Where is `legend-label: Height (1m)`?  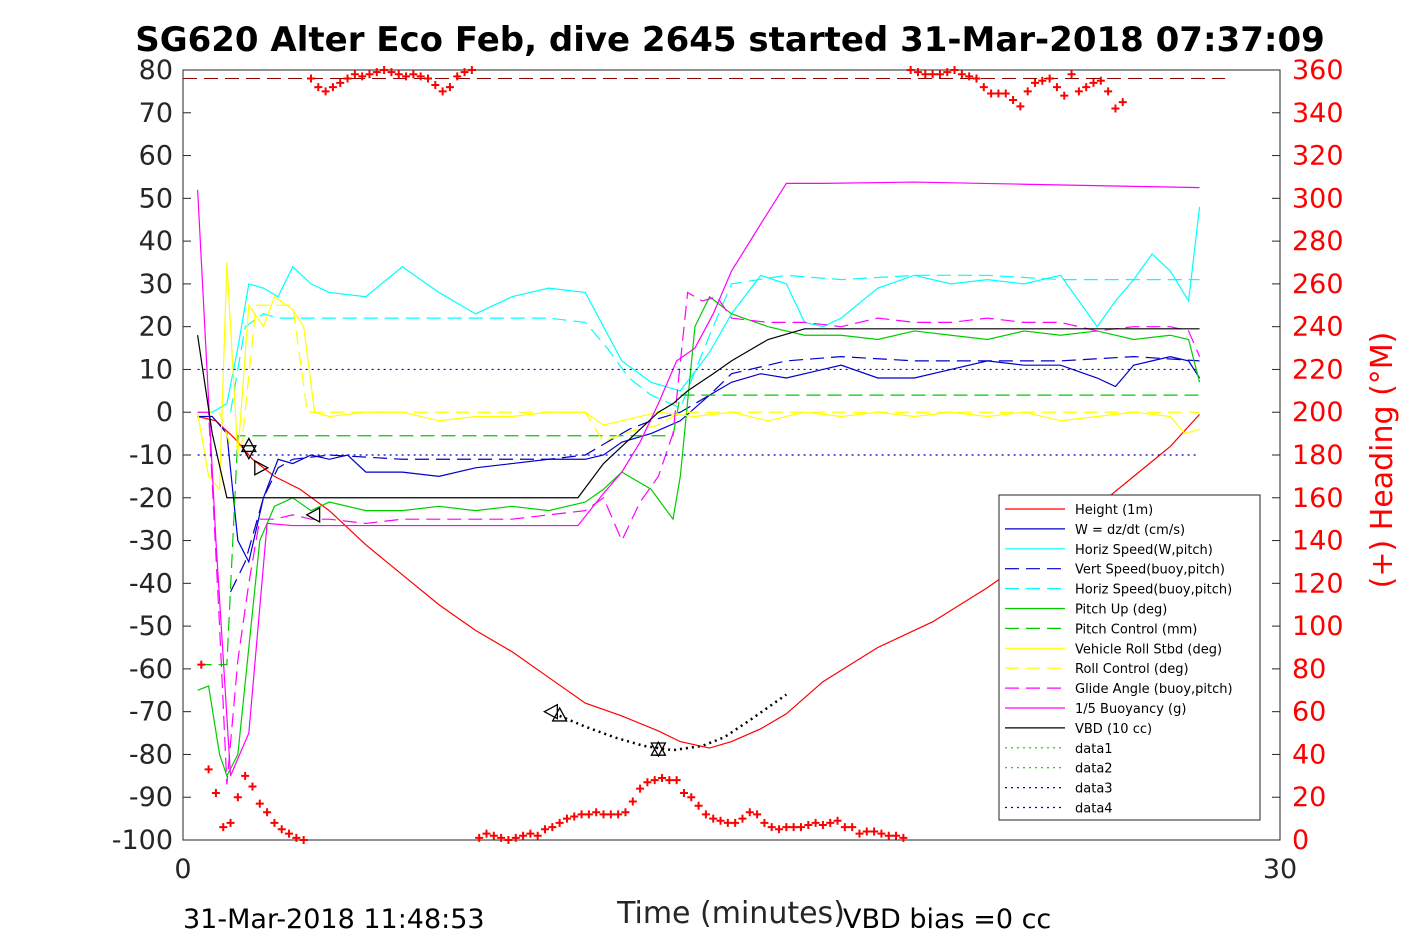 legend-label: Height (1m) is located at coordinates (1114, 510).